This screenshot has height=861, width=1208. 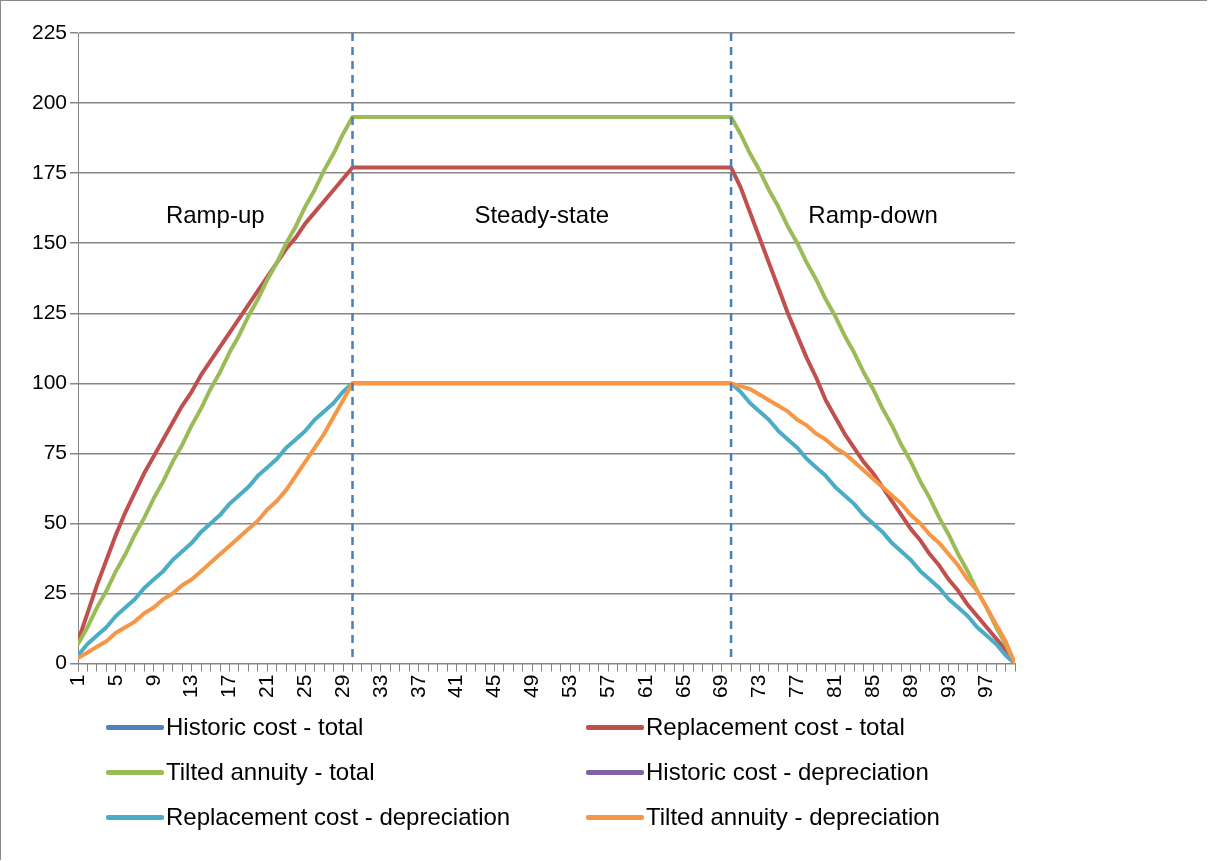 What do you see at coordinates (341, 686) in the screenshot?
I see `x-tick-label: 29` at bounding box center [341, 686].